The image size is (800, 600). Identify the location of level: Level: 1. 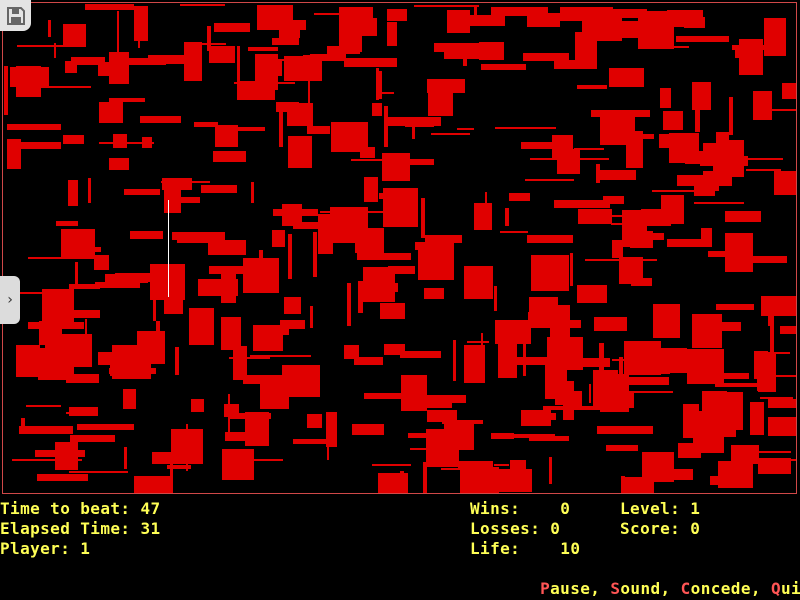
(660, 508).